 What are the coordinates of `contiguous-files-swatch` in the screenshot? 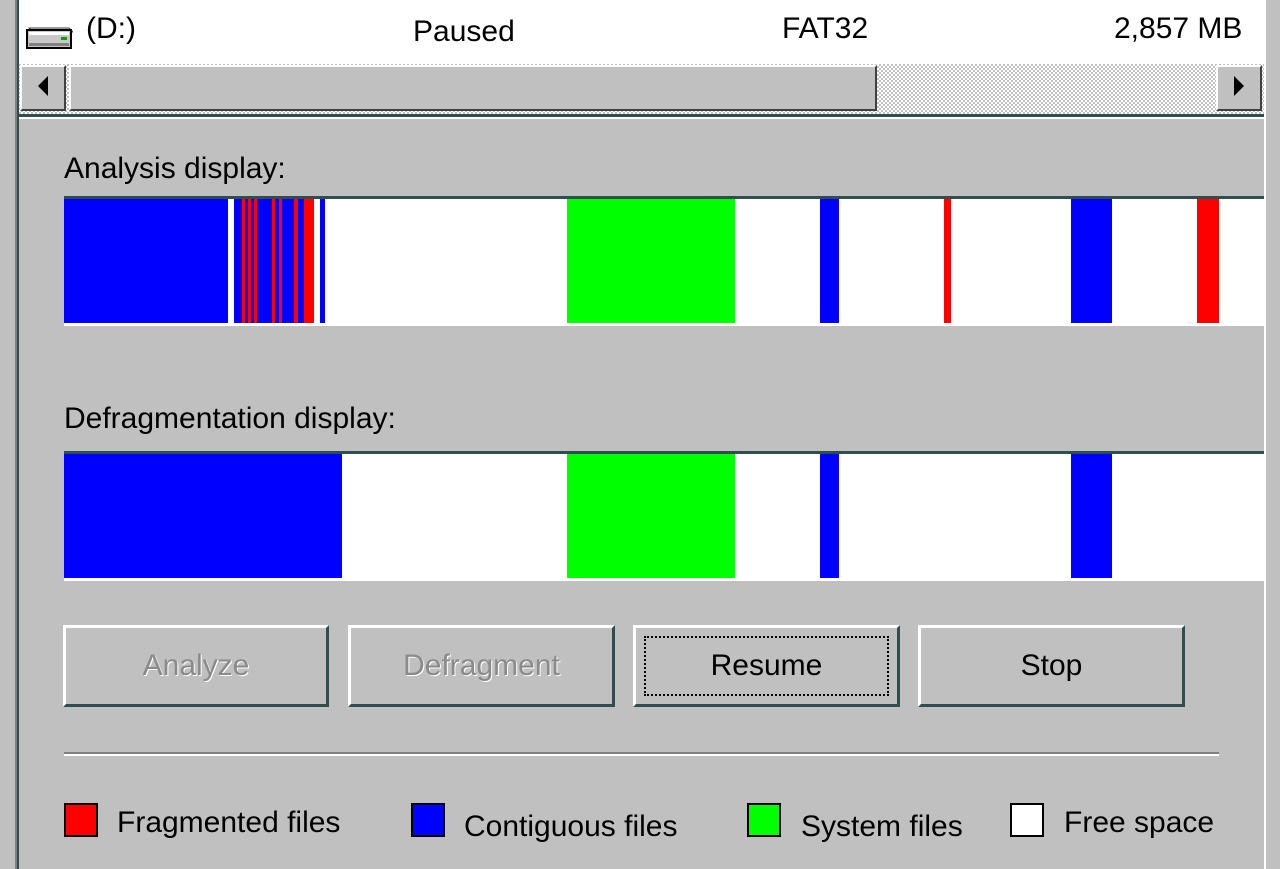 It's located at (428, 820).